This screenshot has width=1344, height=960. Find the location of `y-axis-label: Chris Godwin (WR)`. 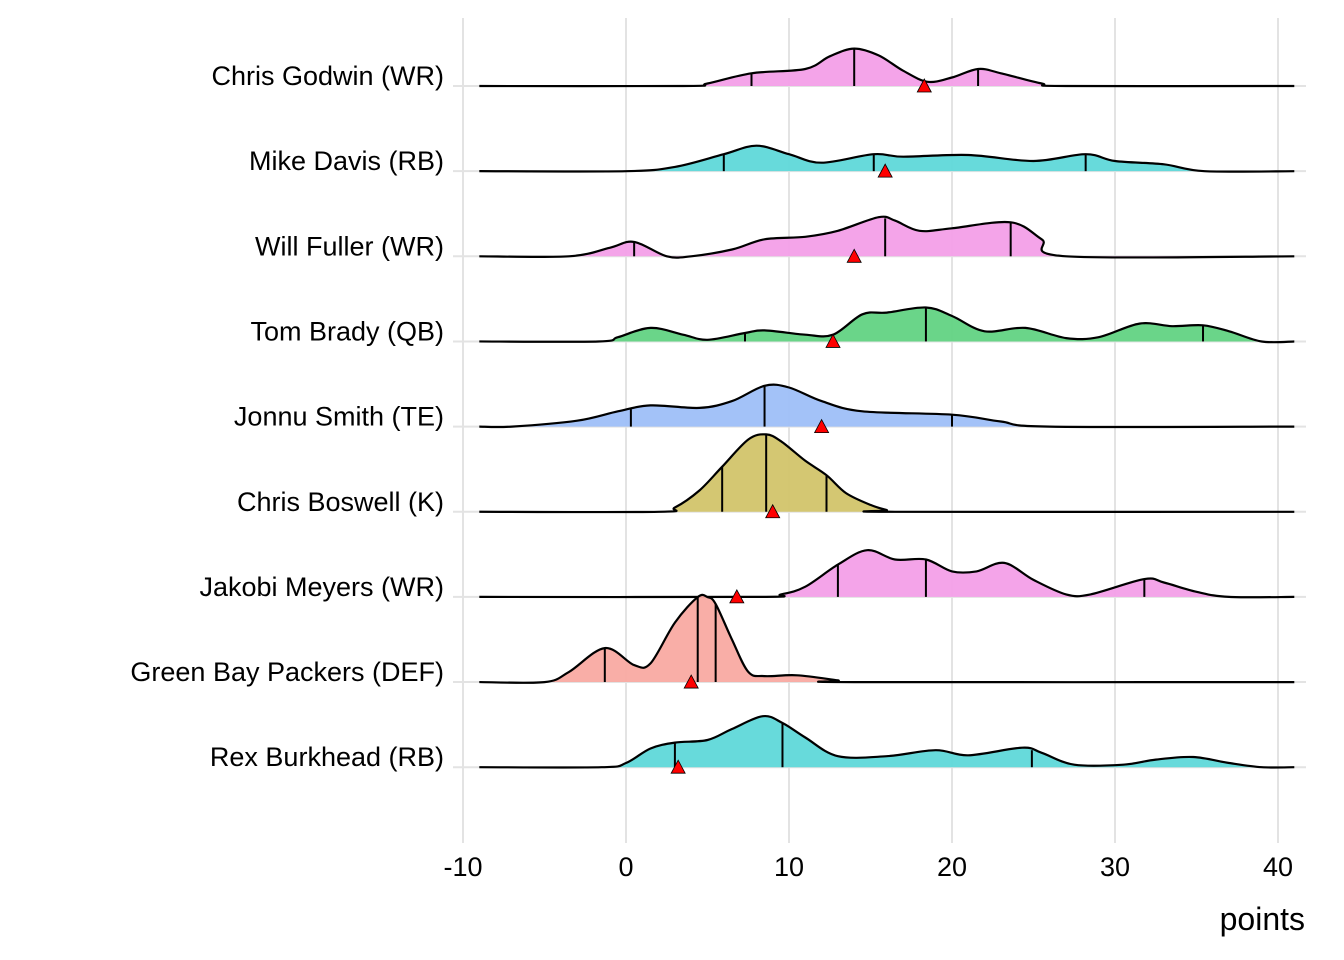

y-axis-label: Chris Godwin (WR) is located at coordinates (327, 76).